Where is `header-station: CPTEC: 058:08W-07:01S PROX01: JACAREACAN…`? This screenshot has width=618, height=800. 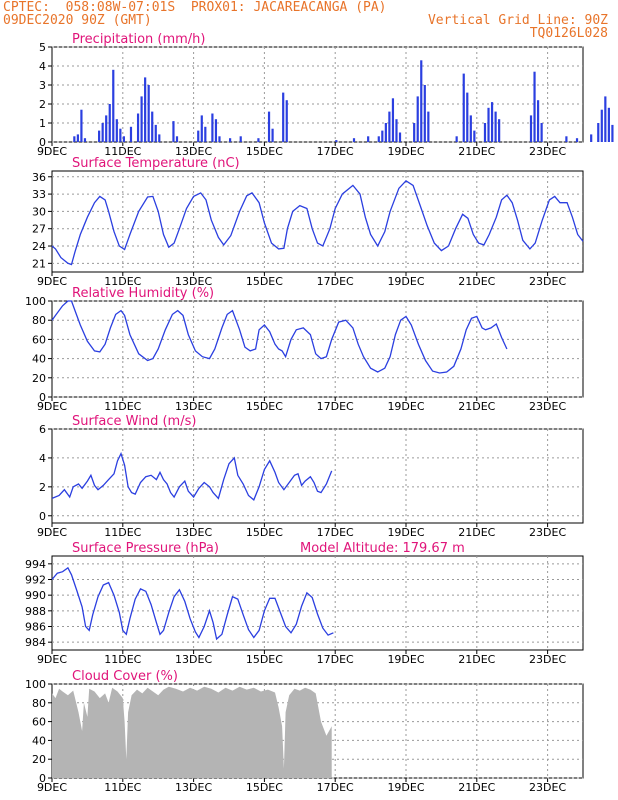
header-station: CPTEC: 058:08W-07:01S PROX01: JACAREACAN… is located at coordinates (195, 7).